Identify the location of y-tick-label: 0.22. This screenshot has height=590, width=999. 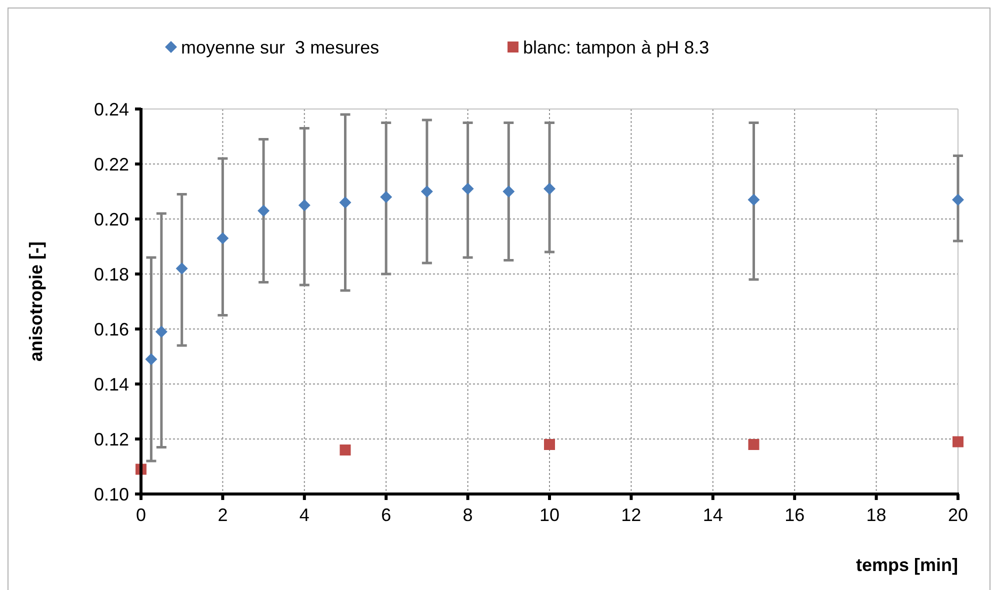
(111, 164).